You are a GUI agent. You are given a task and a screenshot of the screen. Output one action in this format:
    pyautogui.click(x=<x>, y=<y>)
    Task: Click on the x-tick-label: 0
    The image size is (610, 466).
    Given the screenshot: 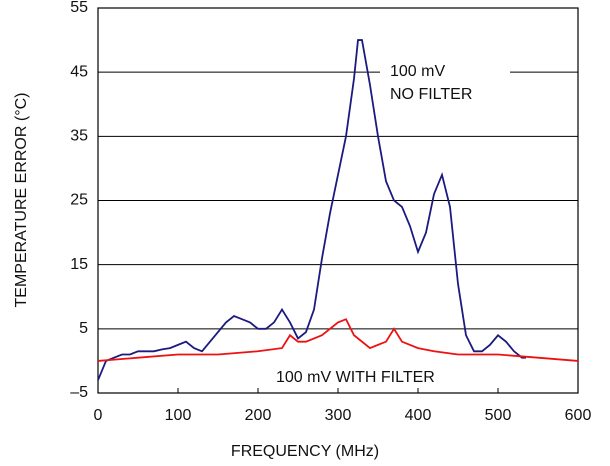 What is the action you would take?
    pyautogui.click(x=98, y=415)
    